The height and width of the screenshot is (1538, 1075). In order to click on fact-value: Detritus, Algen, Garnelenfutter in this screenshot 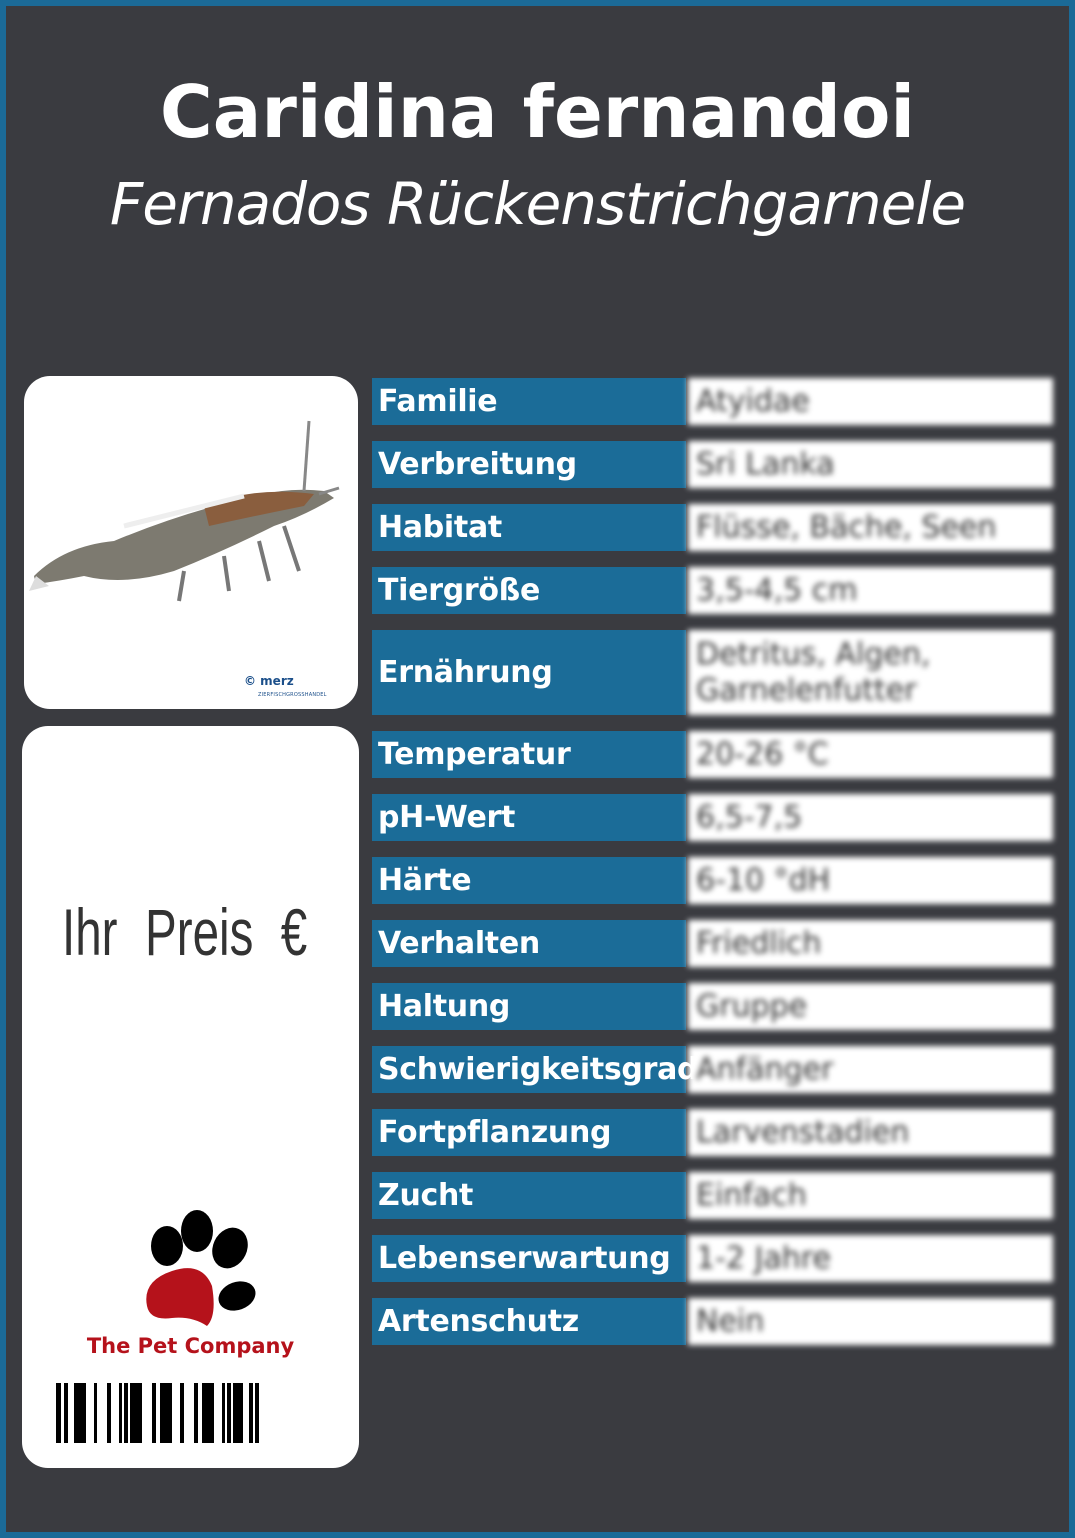, I will do `click(870, 672)`.